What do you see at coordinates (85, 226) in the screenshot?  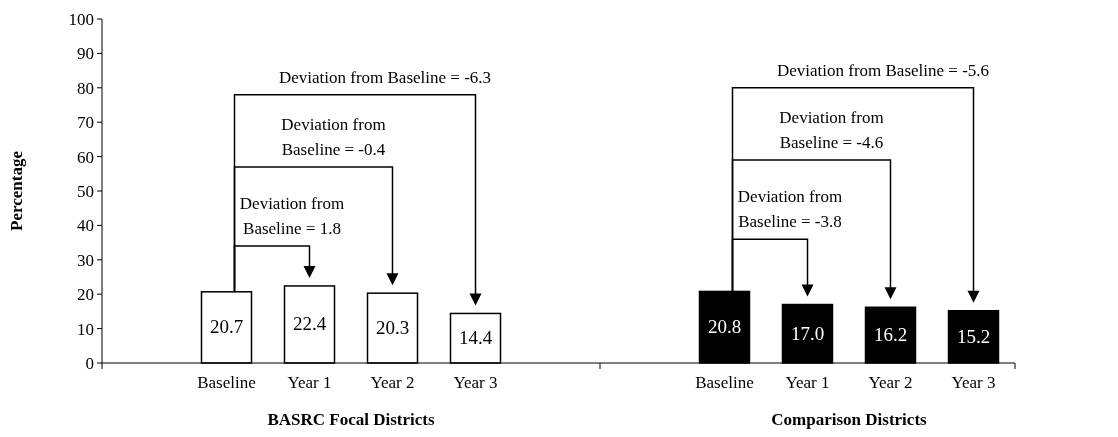 I see `y-tick-label: 40` at bounding box center [85, 226].